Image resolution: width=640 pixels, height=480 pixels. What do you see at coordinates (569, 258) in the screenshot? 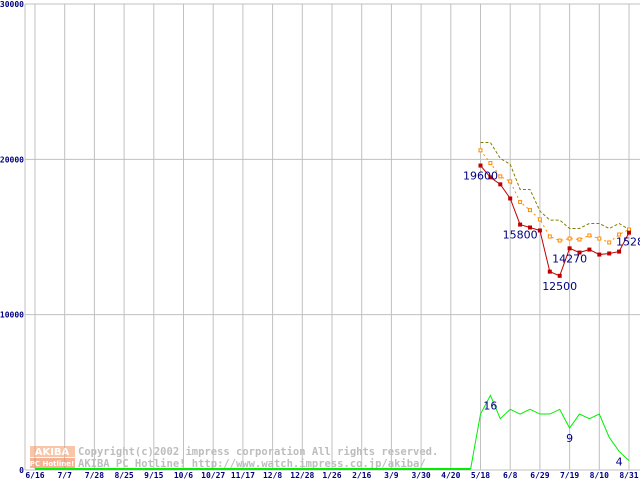
I see `data-label: 14270` at bounding box center [569, 258].